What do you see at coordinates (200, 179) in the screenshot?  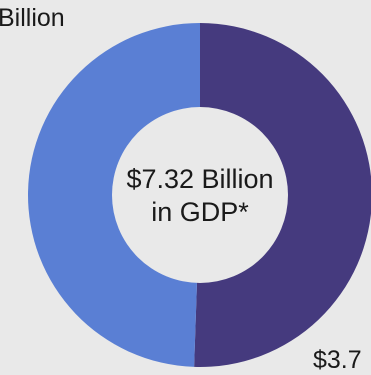 I see `center-label-line-1: $7.32 Billion` at bounding box center [200, 179].